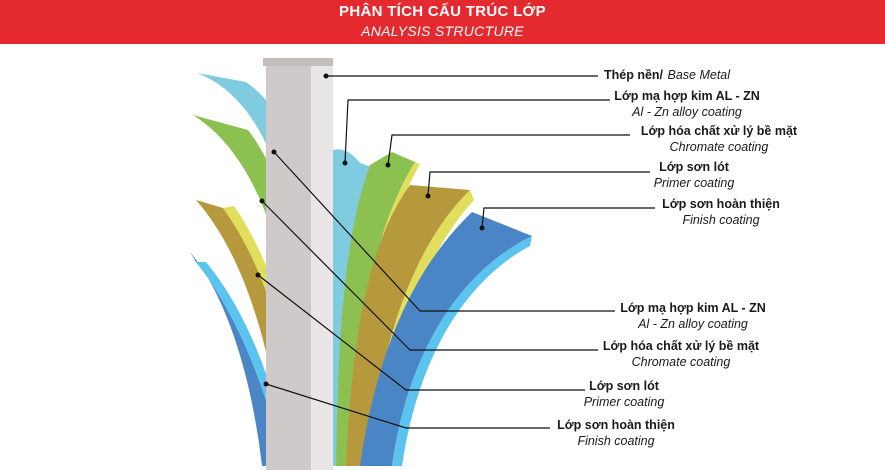  I want to click on label-base-metal-en: Base Metal, so click(699, 75).